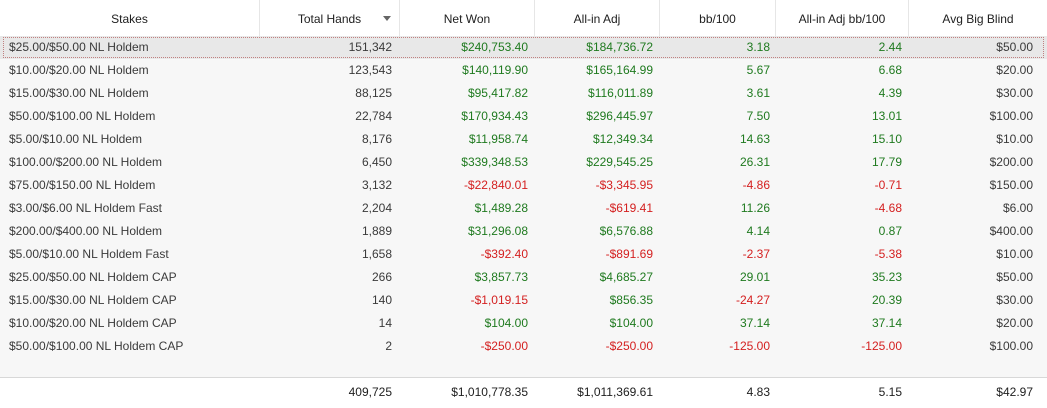 The width and height of the screenshot is (1047, 408). Describe the element at coordinates (494, 162) in the screenshot. I see `cell-net-won: $339,348.53` at that location.